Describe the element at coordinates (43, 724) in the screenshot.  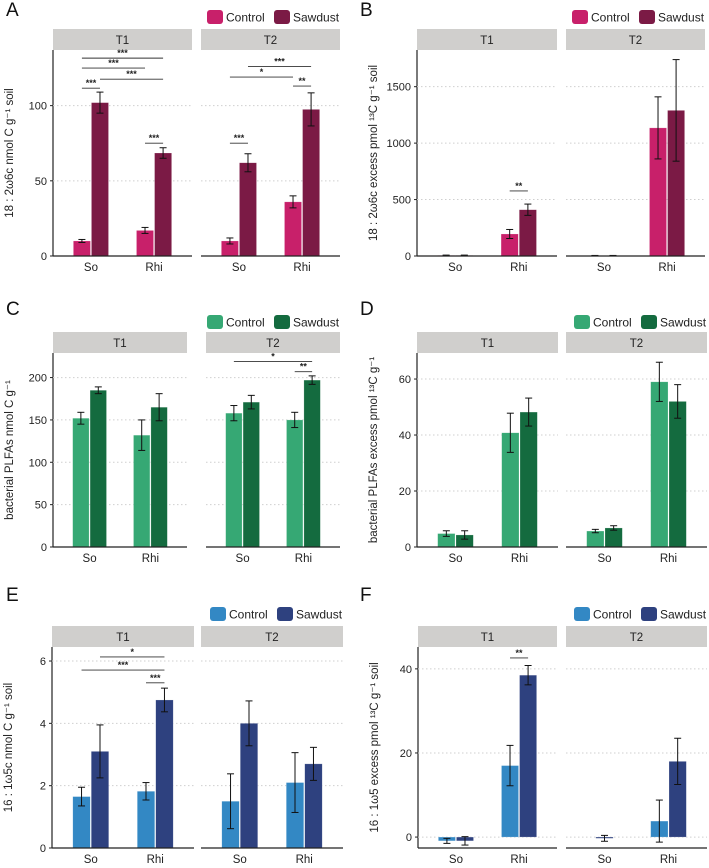
I see `y-tick-label: 4` at that location.